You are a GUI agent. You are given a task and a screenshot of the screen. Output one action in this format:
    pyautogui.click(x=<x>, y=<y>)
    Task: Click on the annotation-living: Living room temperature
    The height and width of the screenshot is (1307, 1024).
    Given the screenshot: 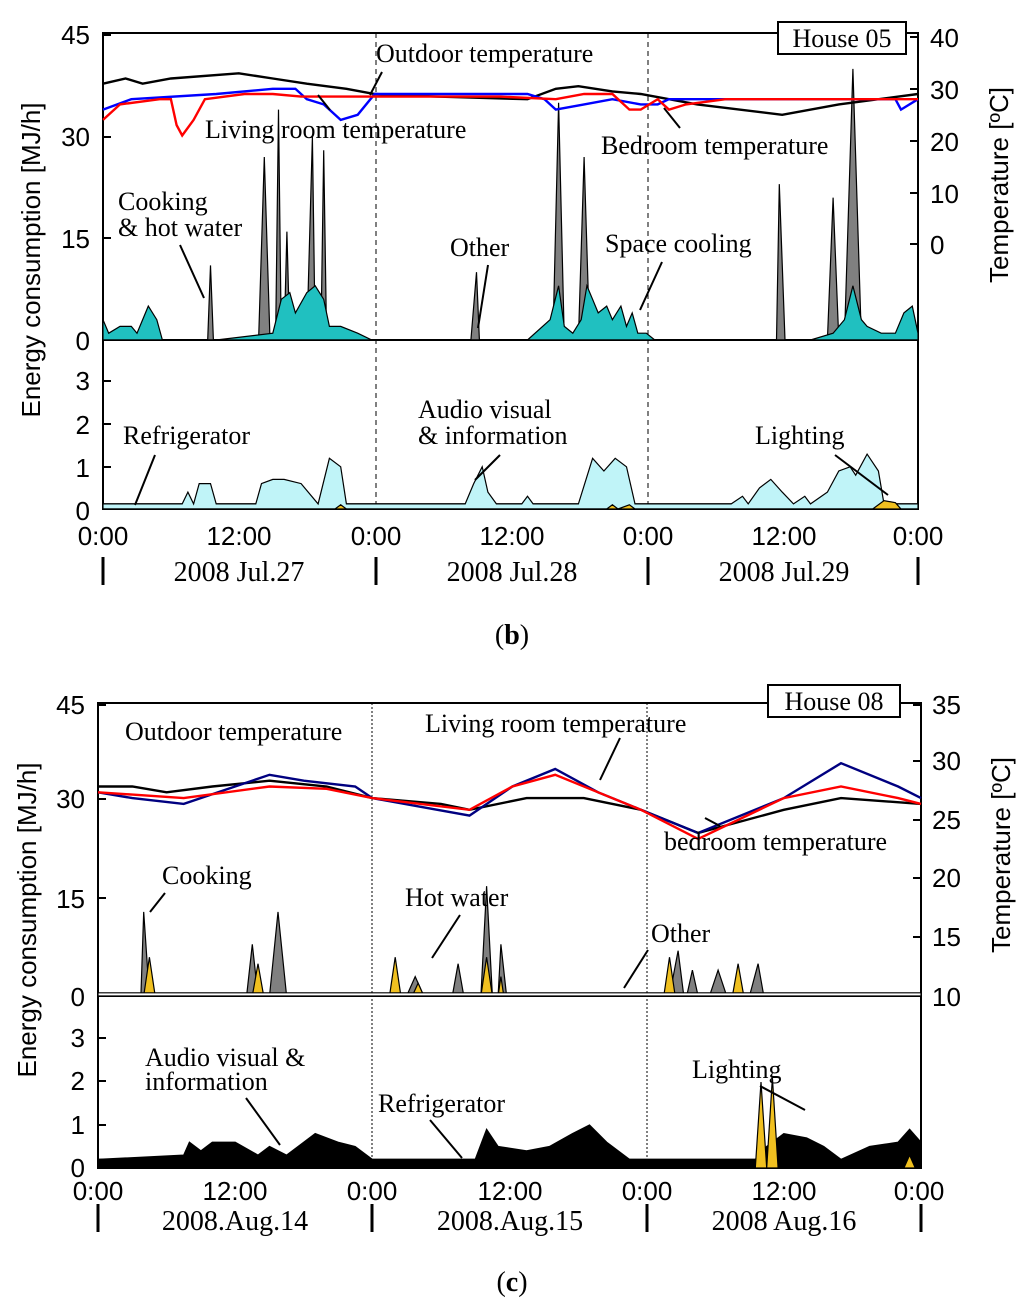 What is the action you would take?
    pyautogui.click(x=335, y=129)
    